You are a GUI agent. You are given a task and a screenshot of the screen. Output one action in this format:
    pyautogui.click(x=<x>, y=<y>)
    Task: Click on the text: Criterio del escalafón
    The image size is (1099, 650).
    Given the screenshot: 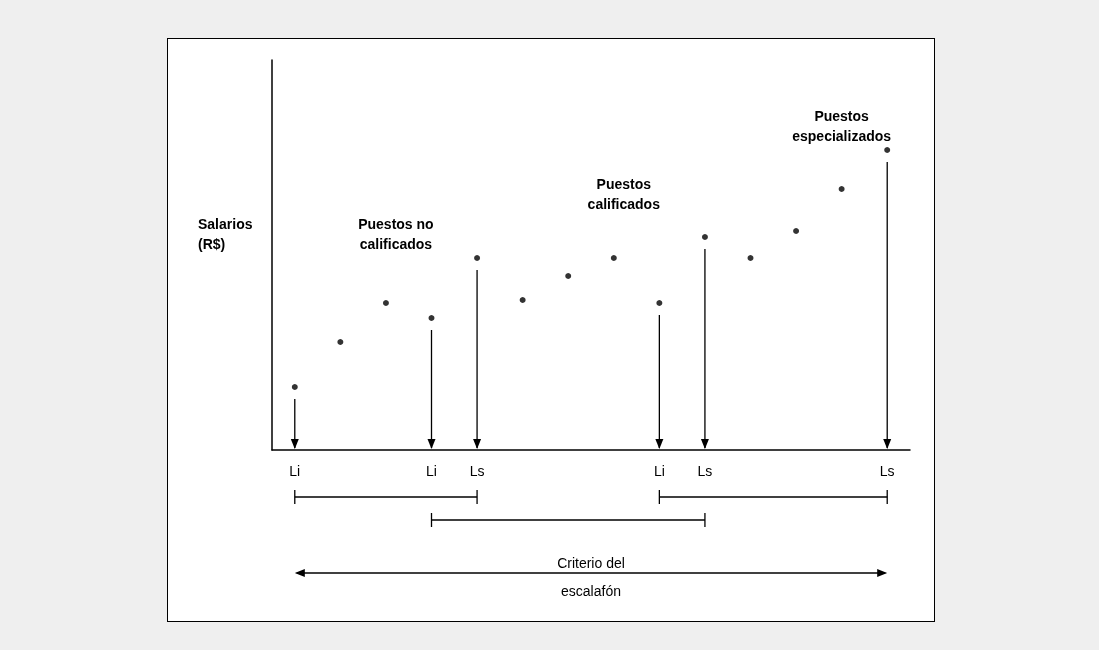 What is the action you would take?
    pyautogui.click(x=591, y=577)
    